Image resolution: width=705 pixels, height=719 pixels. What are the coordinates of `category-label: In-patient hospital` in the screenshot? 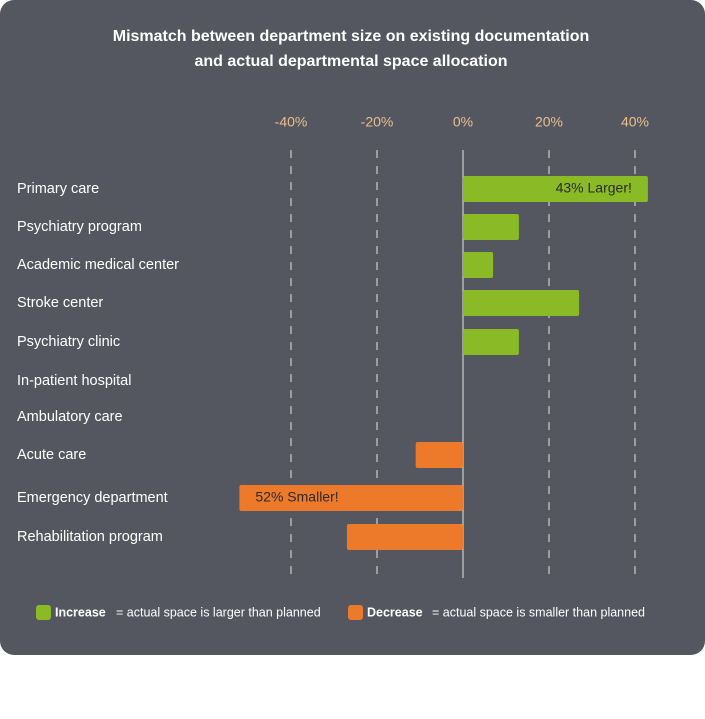 It's located at (74, 381).